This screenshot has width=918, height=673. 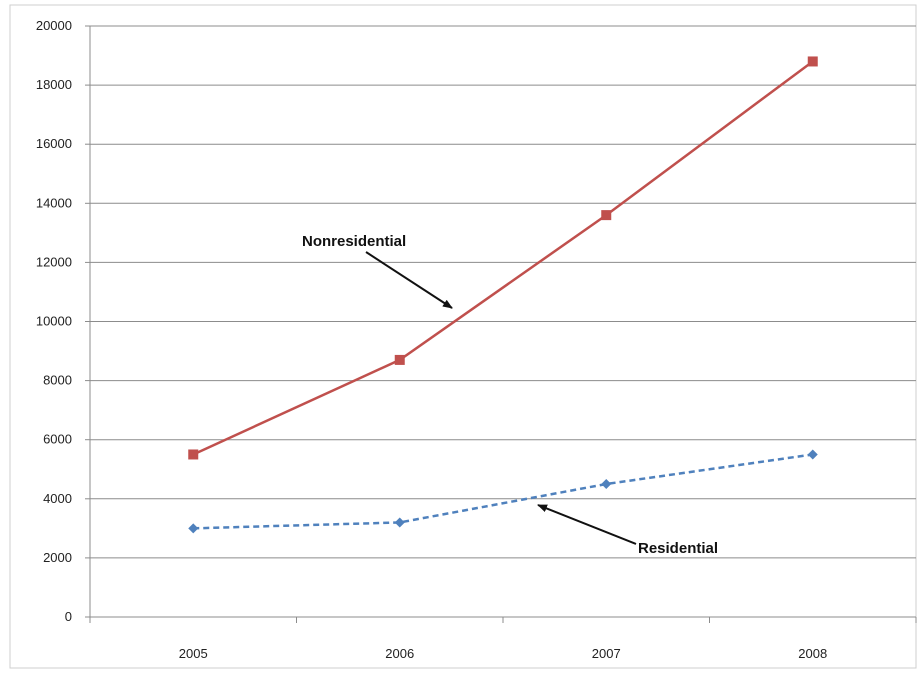 I want to click on x-tick-label: 2008, so click(x=812, y=653).